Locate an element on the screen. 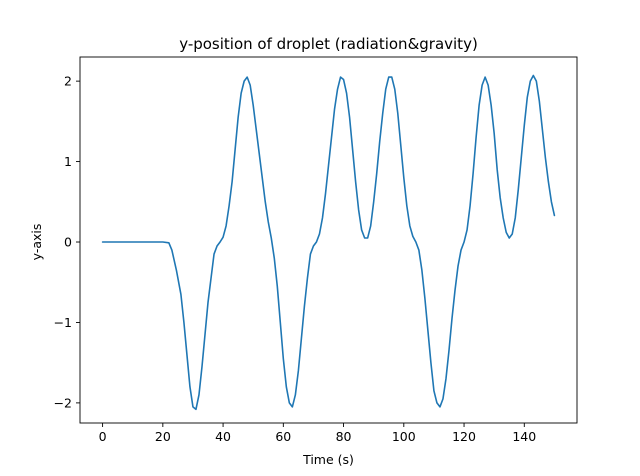  x-tick-label: 40 is located at coordinates (223, 436).